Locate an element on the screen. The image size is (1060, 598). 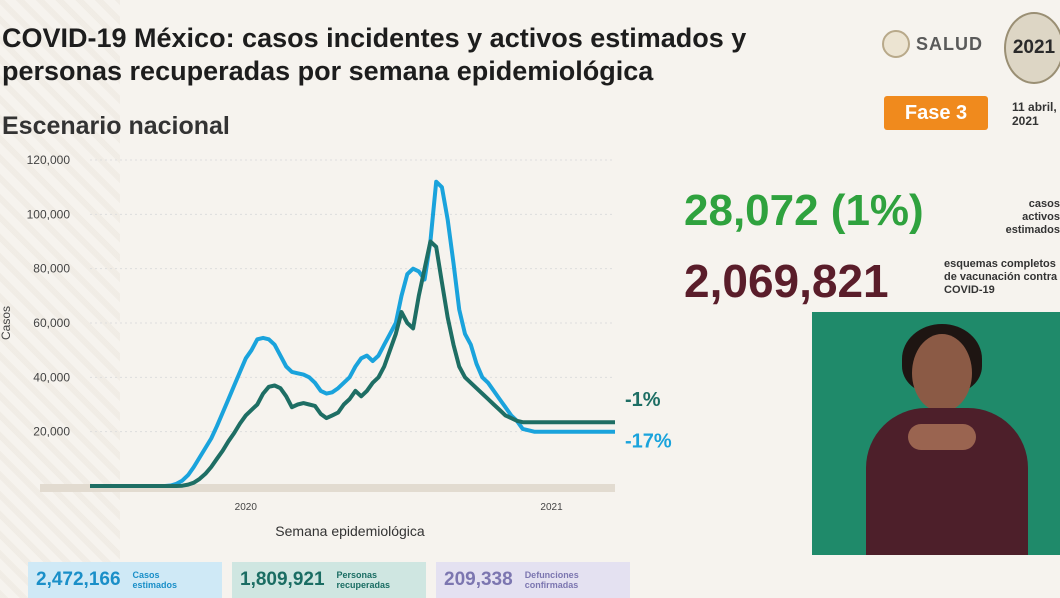
y-tick-label: 80,000 is located at coordinates (51, 269).